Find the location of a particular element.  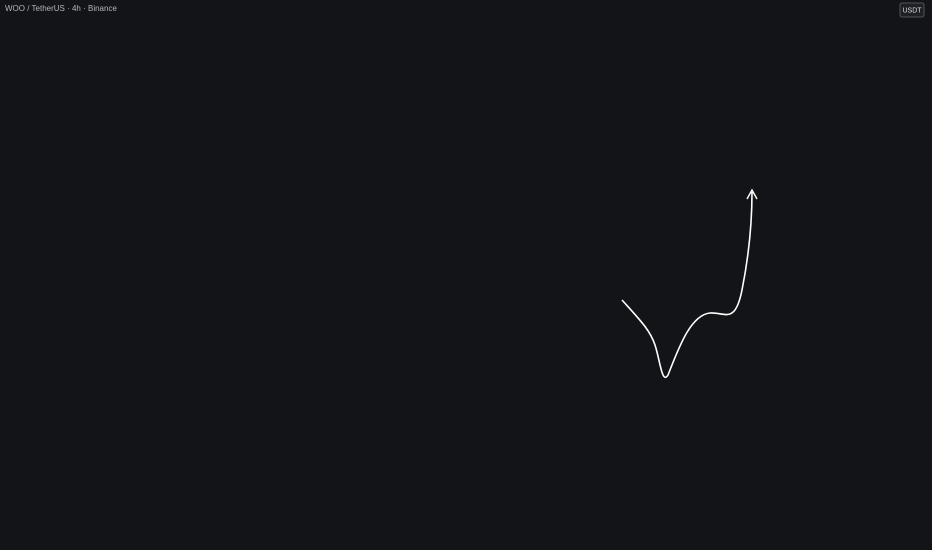

symbol: WOO / TetherUS · 4h · Binance is located at coordinates (61, 8).